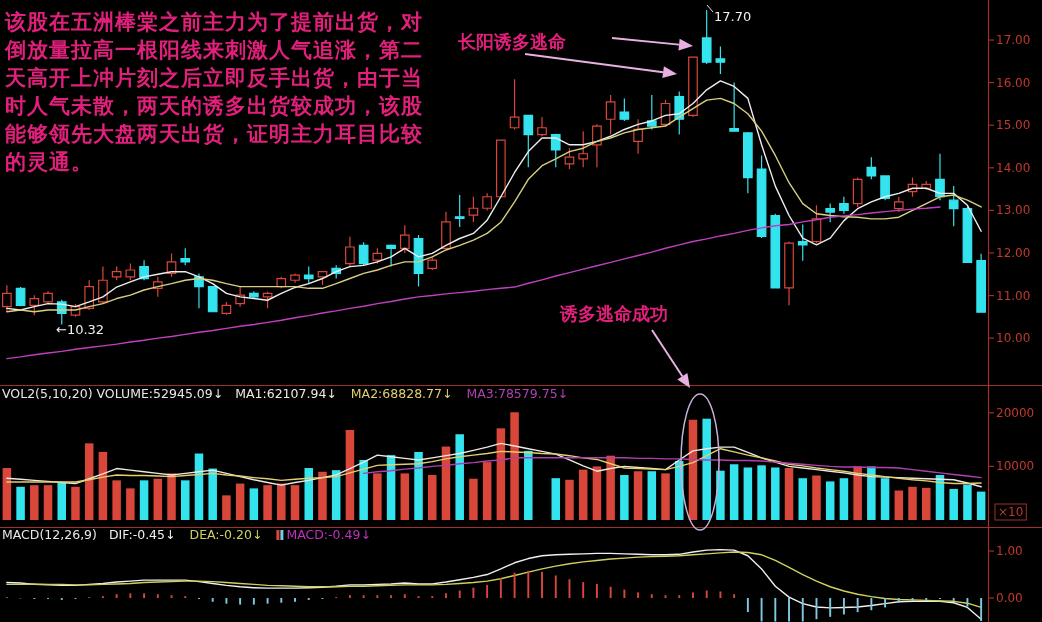 This screenshot has height=622, width=1042. I want to click on chart-title: MACD(12,26,9), so click(49, 534).